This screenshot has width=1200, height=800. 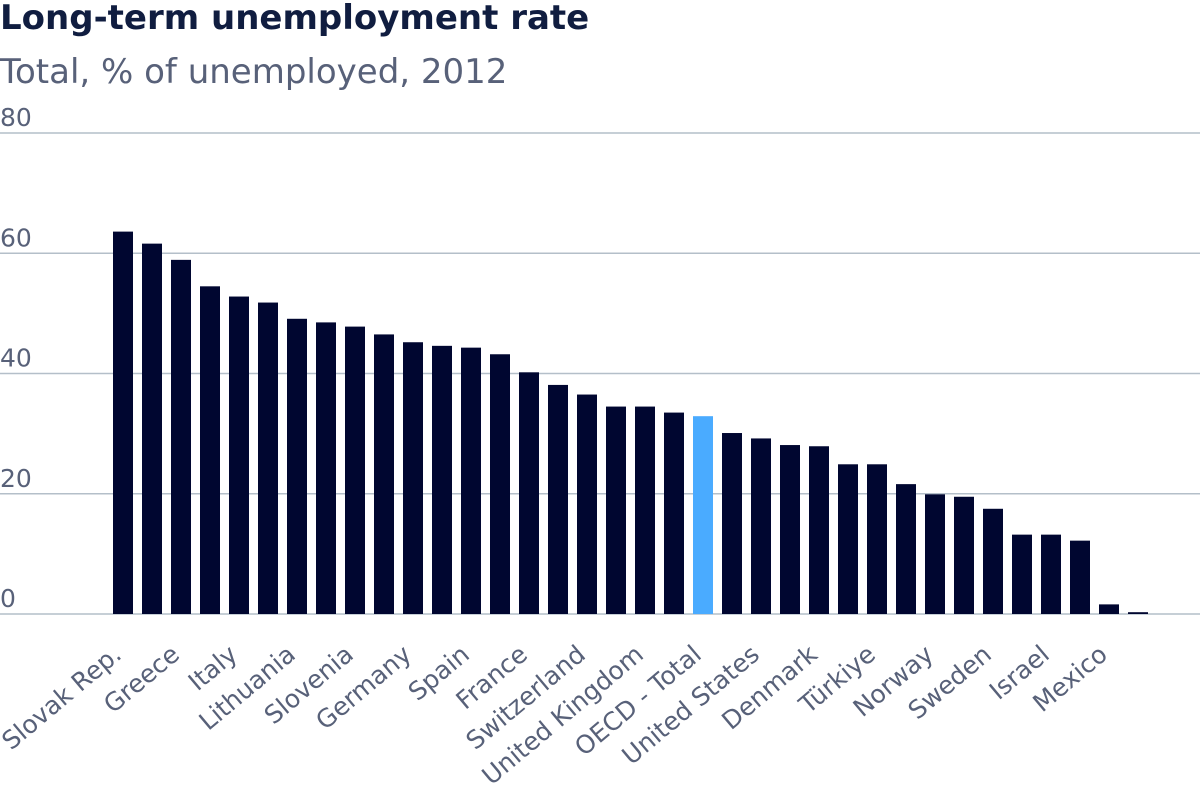 I want to click on y-tick-label: 0, so click(x=8, y=598).